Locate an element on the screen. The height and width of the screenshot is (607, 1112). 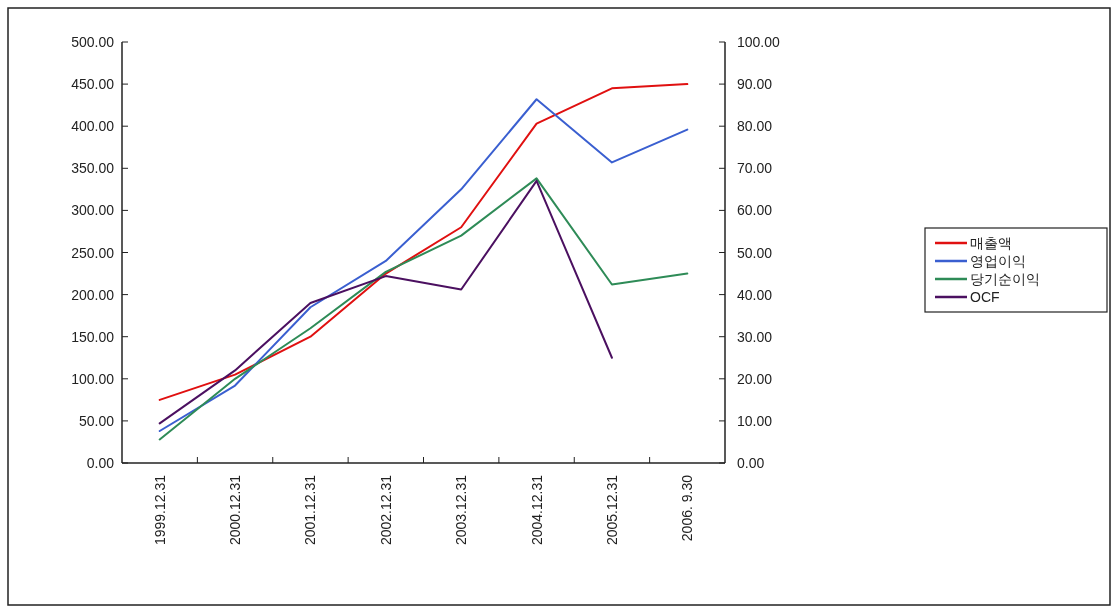
y-tick-label: 400.00 is located at coordinates (93, 126).